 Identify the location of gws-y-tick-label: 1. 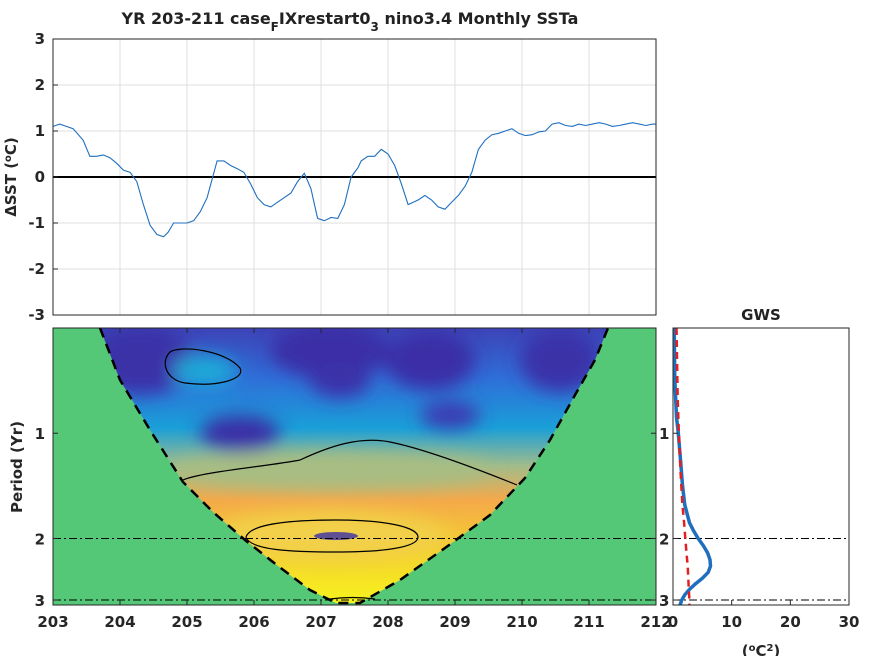
(664, 434).